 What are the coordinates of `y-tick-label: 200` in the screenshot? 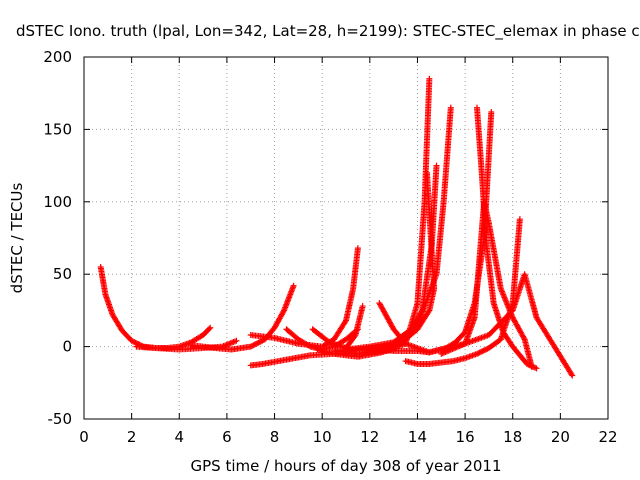 It's located at (57, 57).